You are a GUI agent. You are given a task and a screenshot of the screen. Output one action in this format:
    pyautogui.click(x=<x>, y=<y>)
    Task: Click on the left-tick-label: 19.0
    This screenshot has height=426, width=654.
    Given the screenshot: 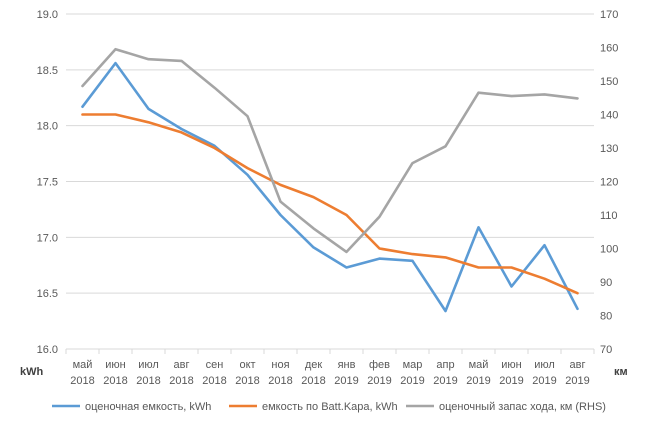 What is the action you would take?
    pyautogui.click(x=47, y=15)
    